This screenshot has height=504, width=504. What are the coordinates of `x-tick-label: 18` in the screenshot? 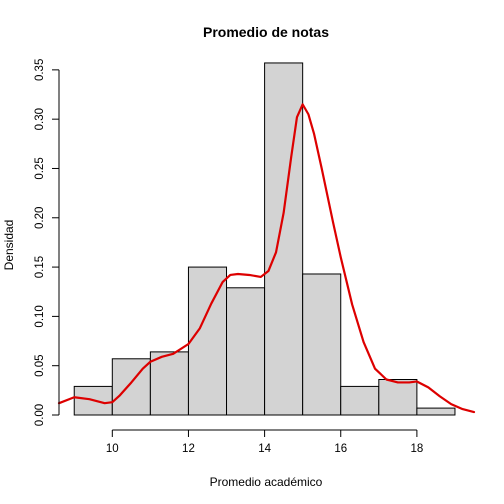 It's located at (416, 449).